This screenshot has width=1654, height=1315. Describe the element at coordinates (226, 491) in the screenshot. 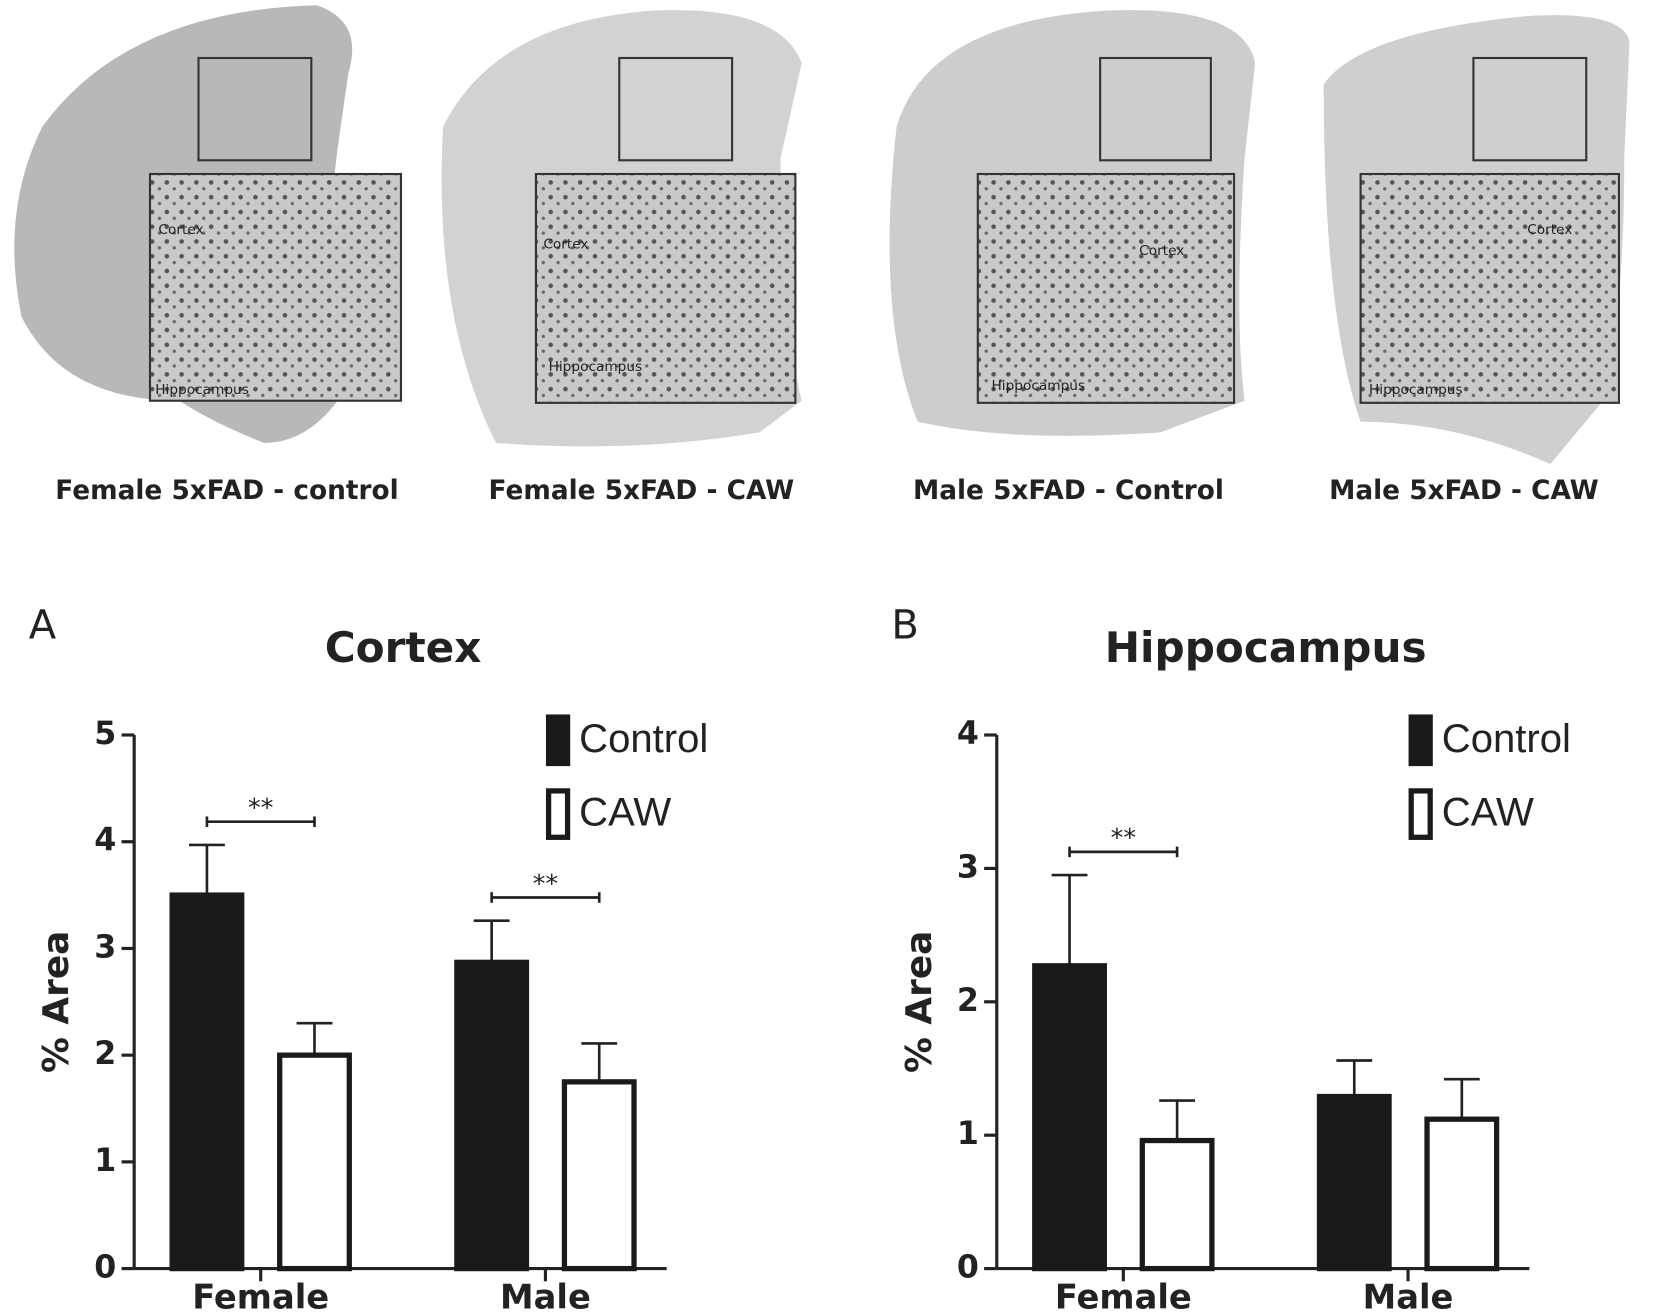

I see `image-caption: Female 5xFAD - control` at that location.